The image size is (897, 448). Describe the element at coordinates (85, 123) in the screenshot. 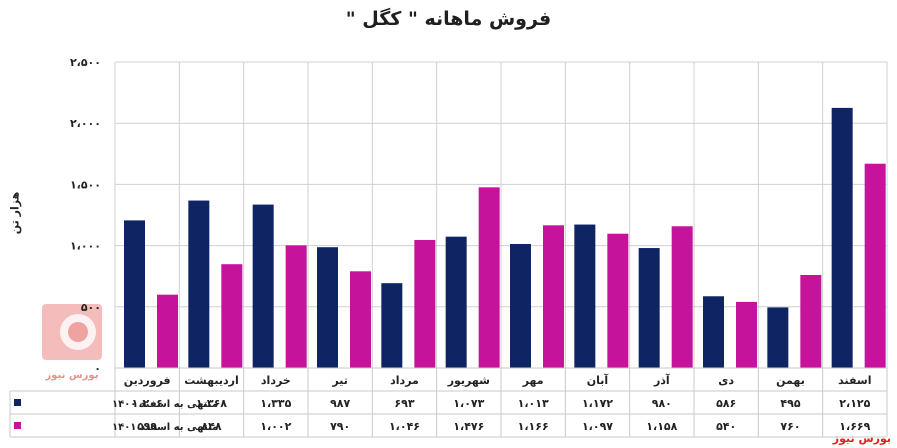

I see `y-tick-label: ۲،۰۰۰` at that location.